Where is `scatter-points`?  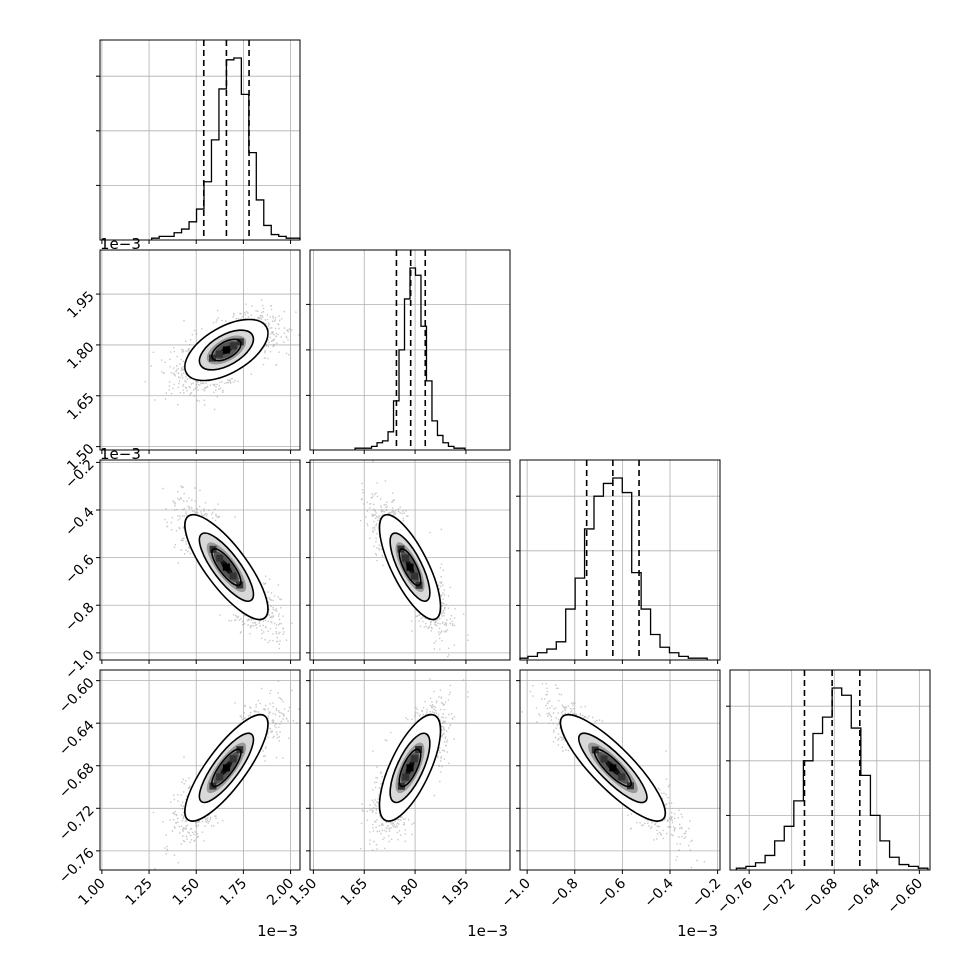 scatter-points is located at coordinates (226, 775).